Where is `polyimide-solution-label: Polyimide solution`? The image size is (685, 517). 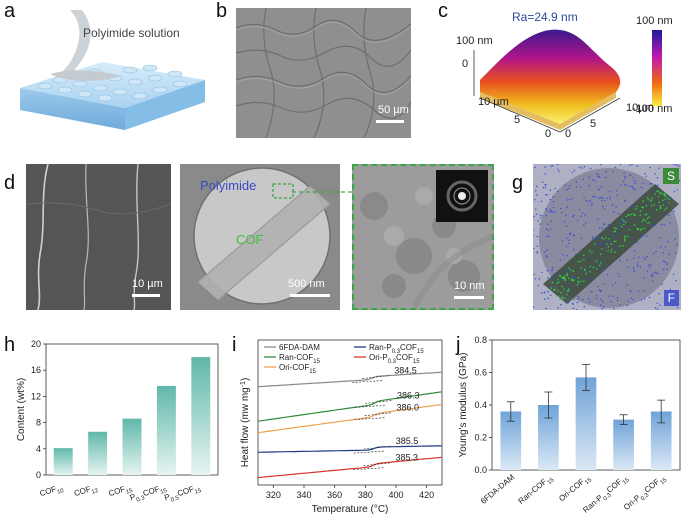
polyimide-solution-label: Polyimide solution is located at coordinates (131, 33).